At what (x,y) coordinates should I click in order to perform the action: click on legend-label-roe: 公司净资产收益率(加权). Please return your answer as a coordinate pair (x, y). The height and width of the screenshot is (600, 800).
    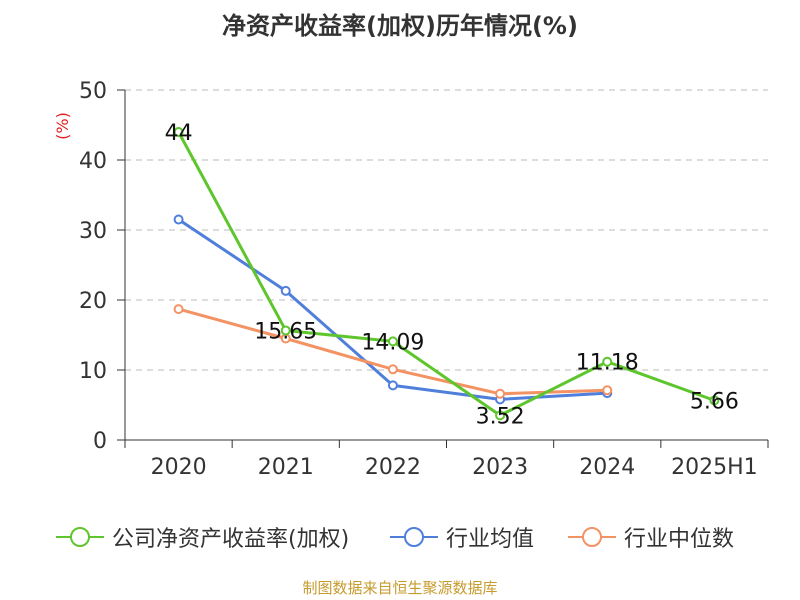
    Looking at the image, I should click on (231, 539).